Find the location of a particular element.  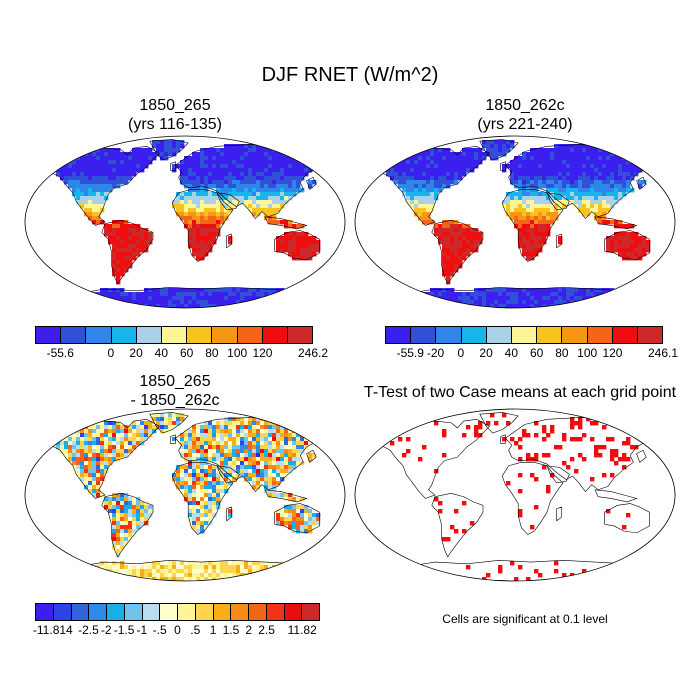

coastline-southAmerica is located at coordinates (127, 525).